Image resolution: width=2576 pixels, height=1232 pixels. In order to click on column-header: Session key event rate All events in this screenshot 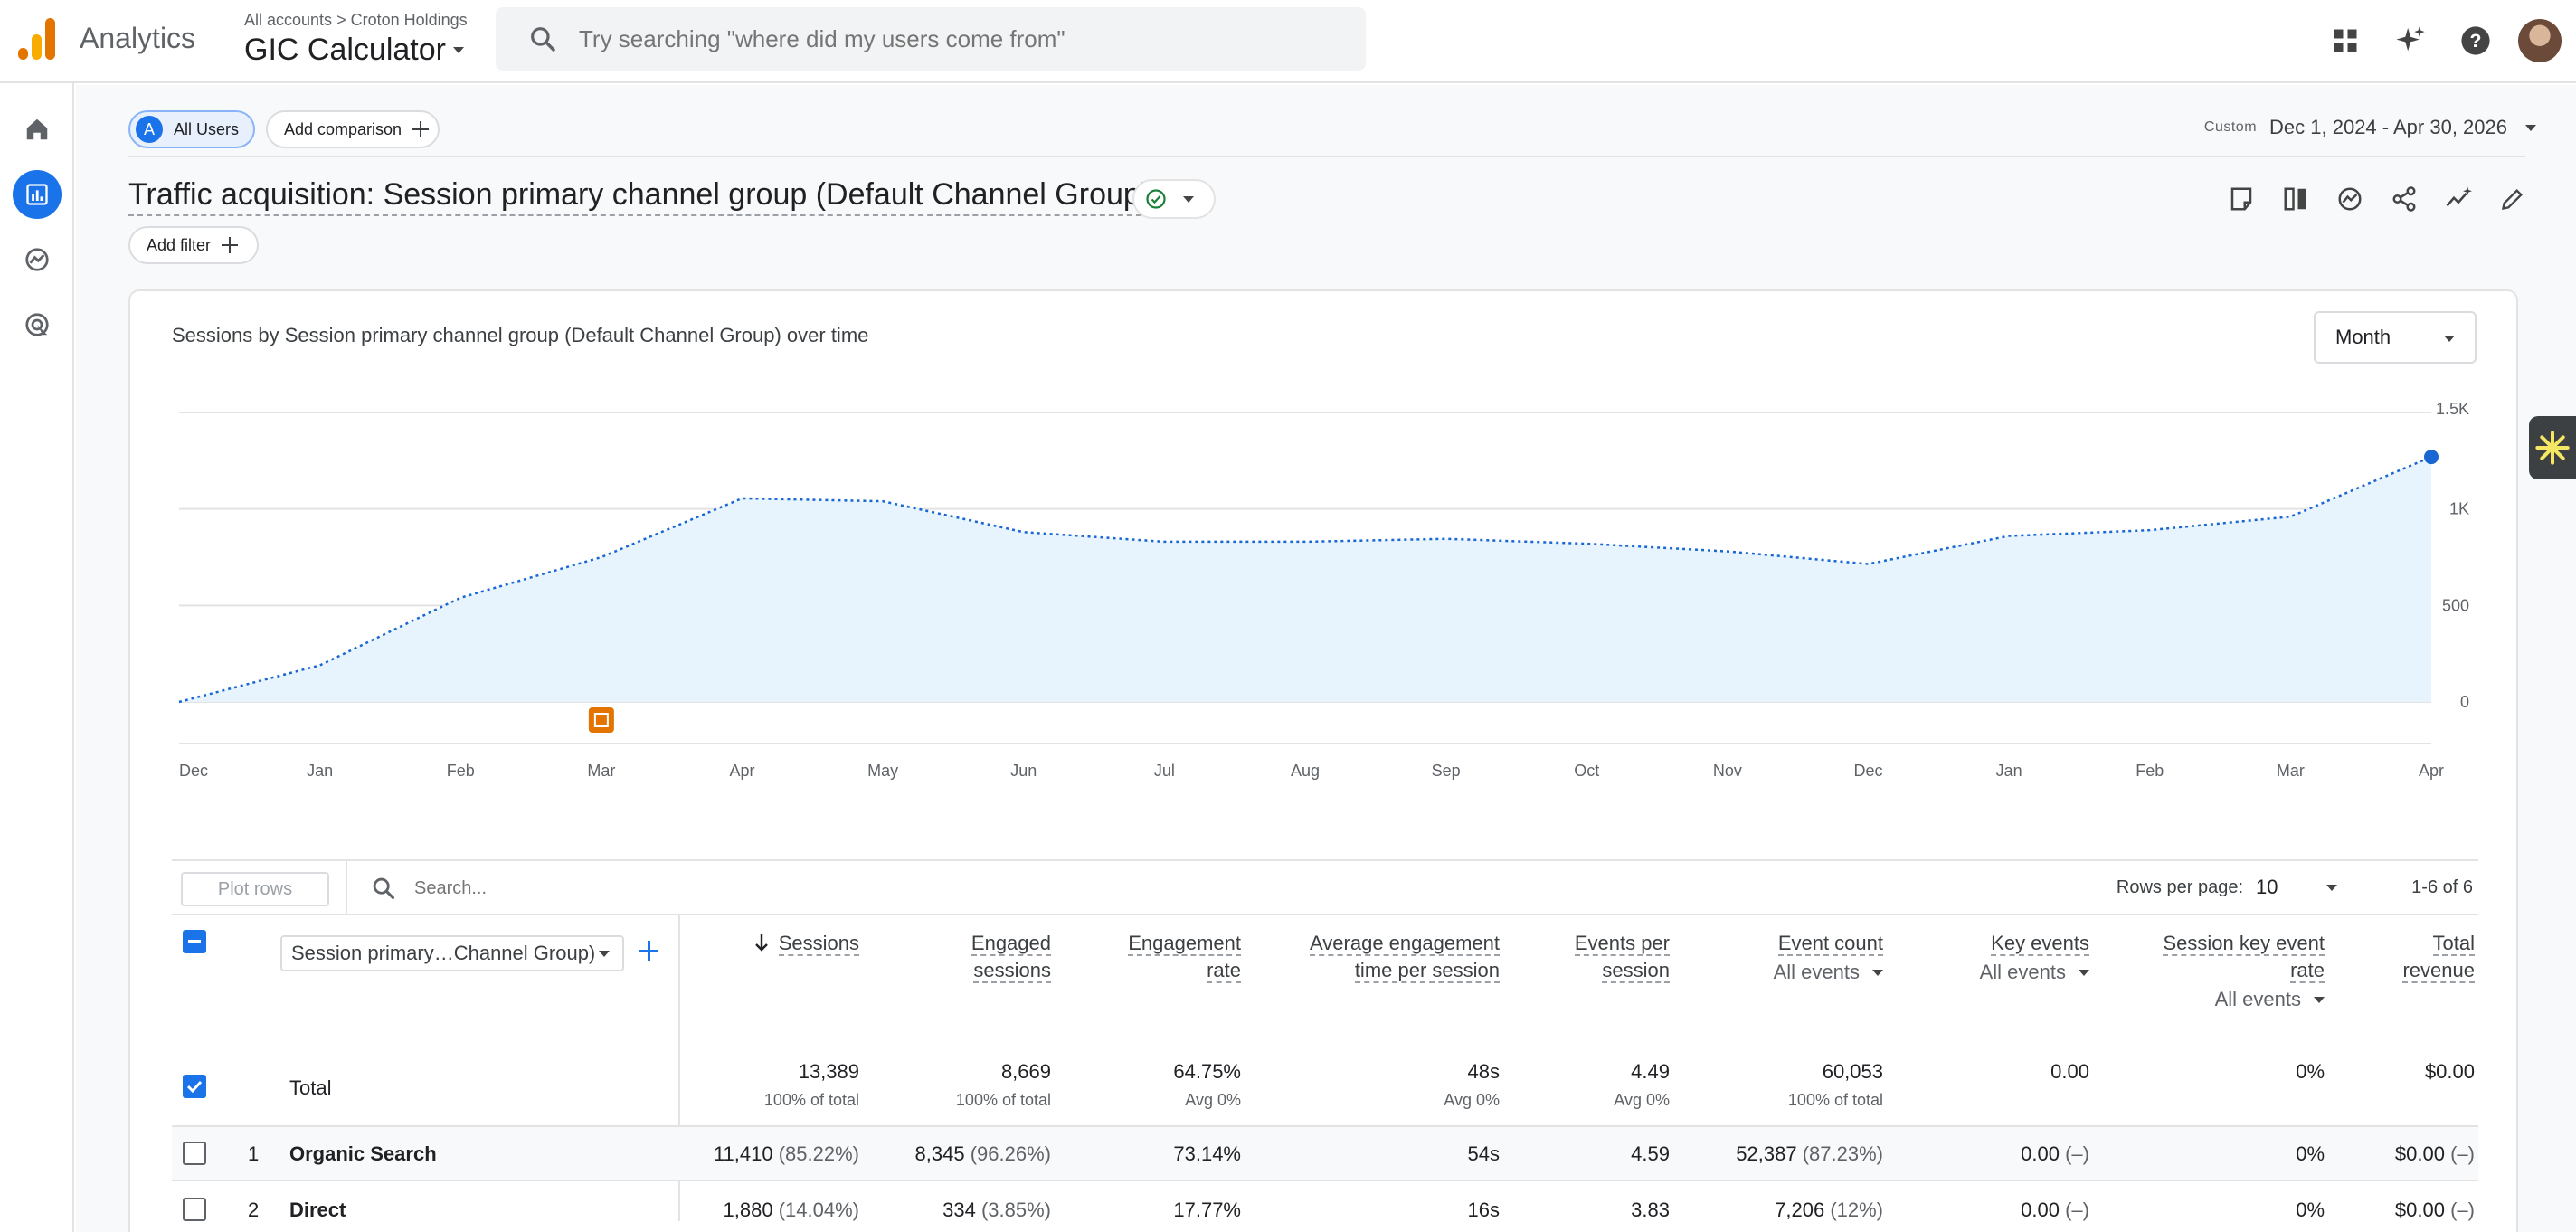, I will do `click(2244, 972)`.